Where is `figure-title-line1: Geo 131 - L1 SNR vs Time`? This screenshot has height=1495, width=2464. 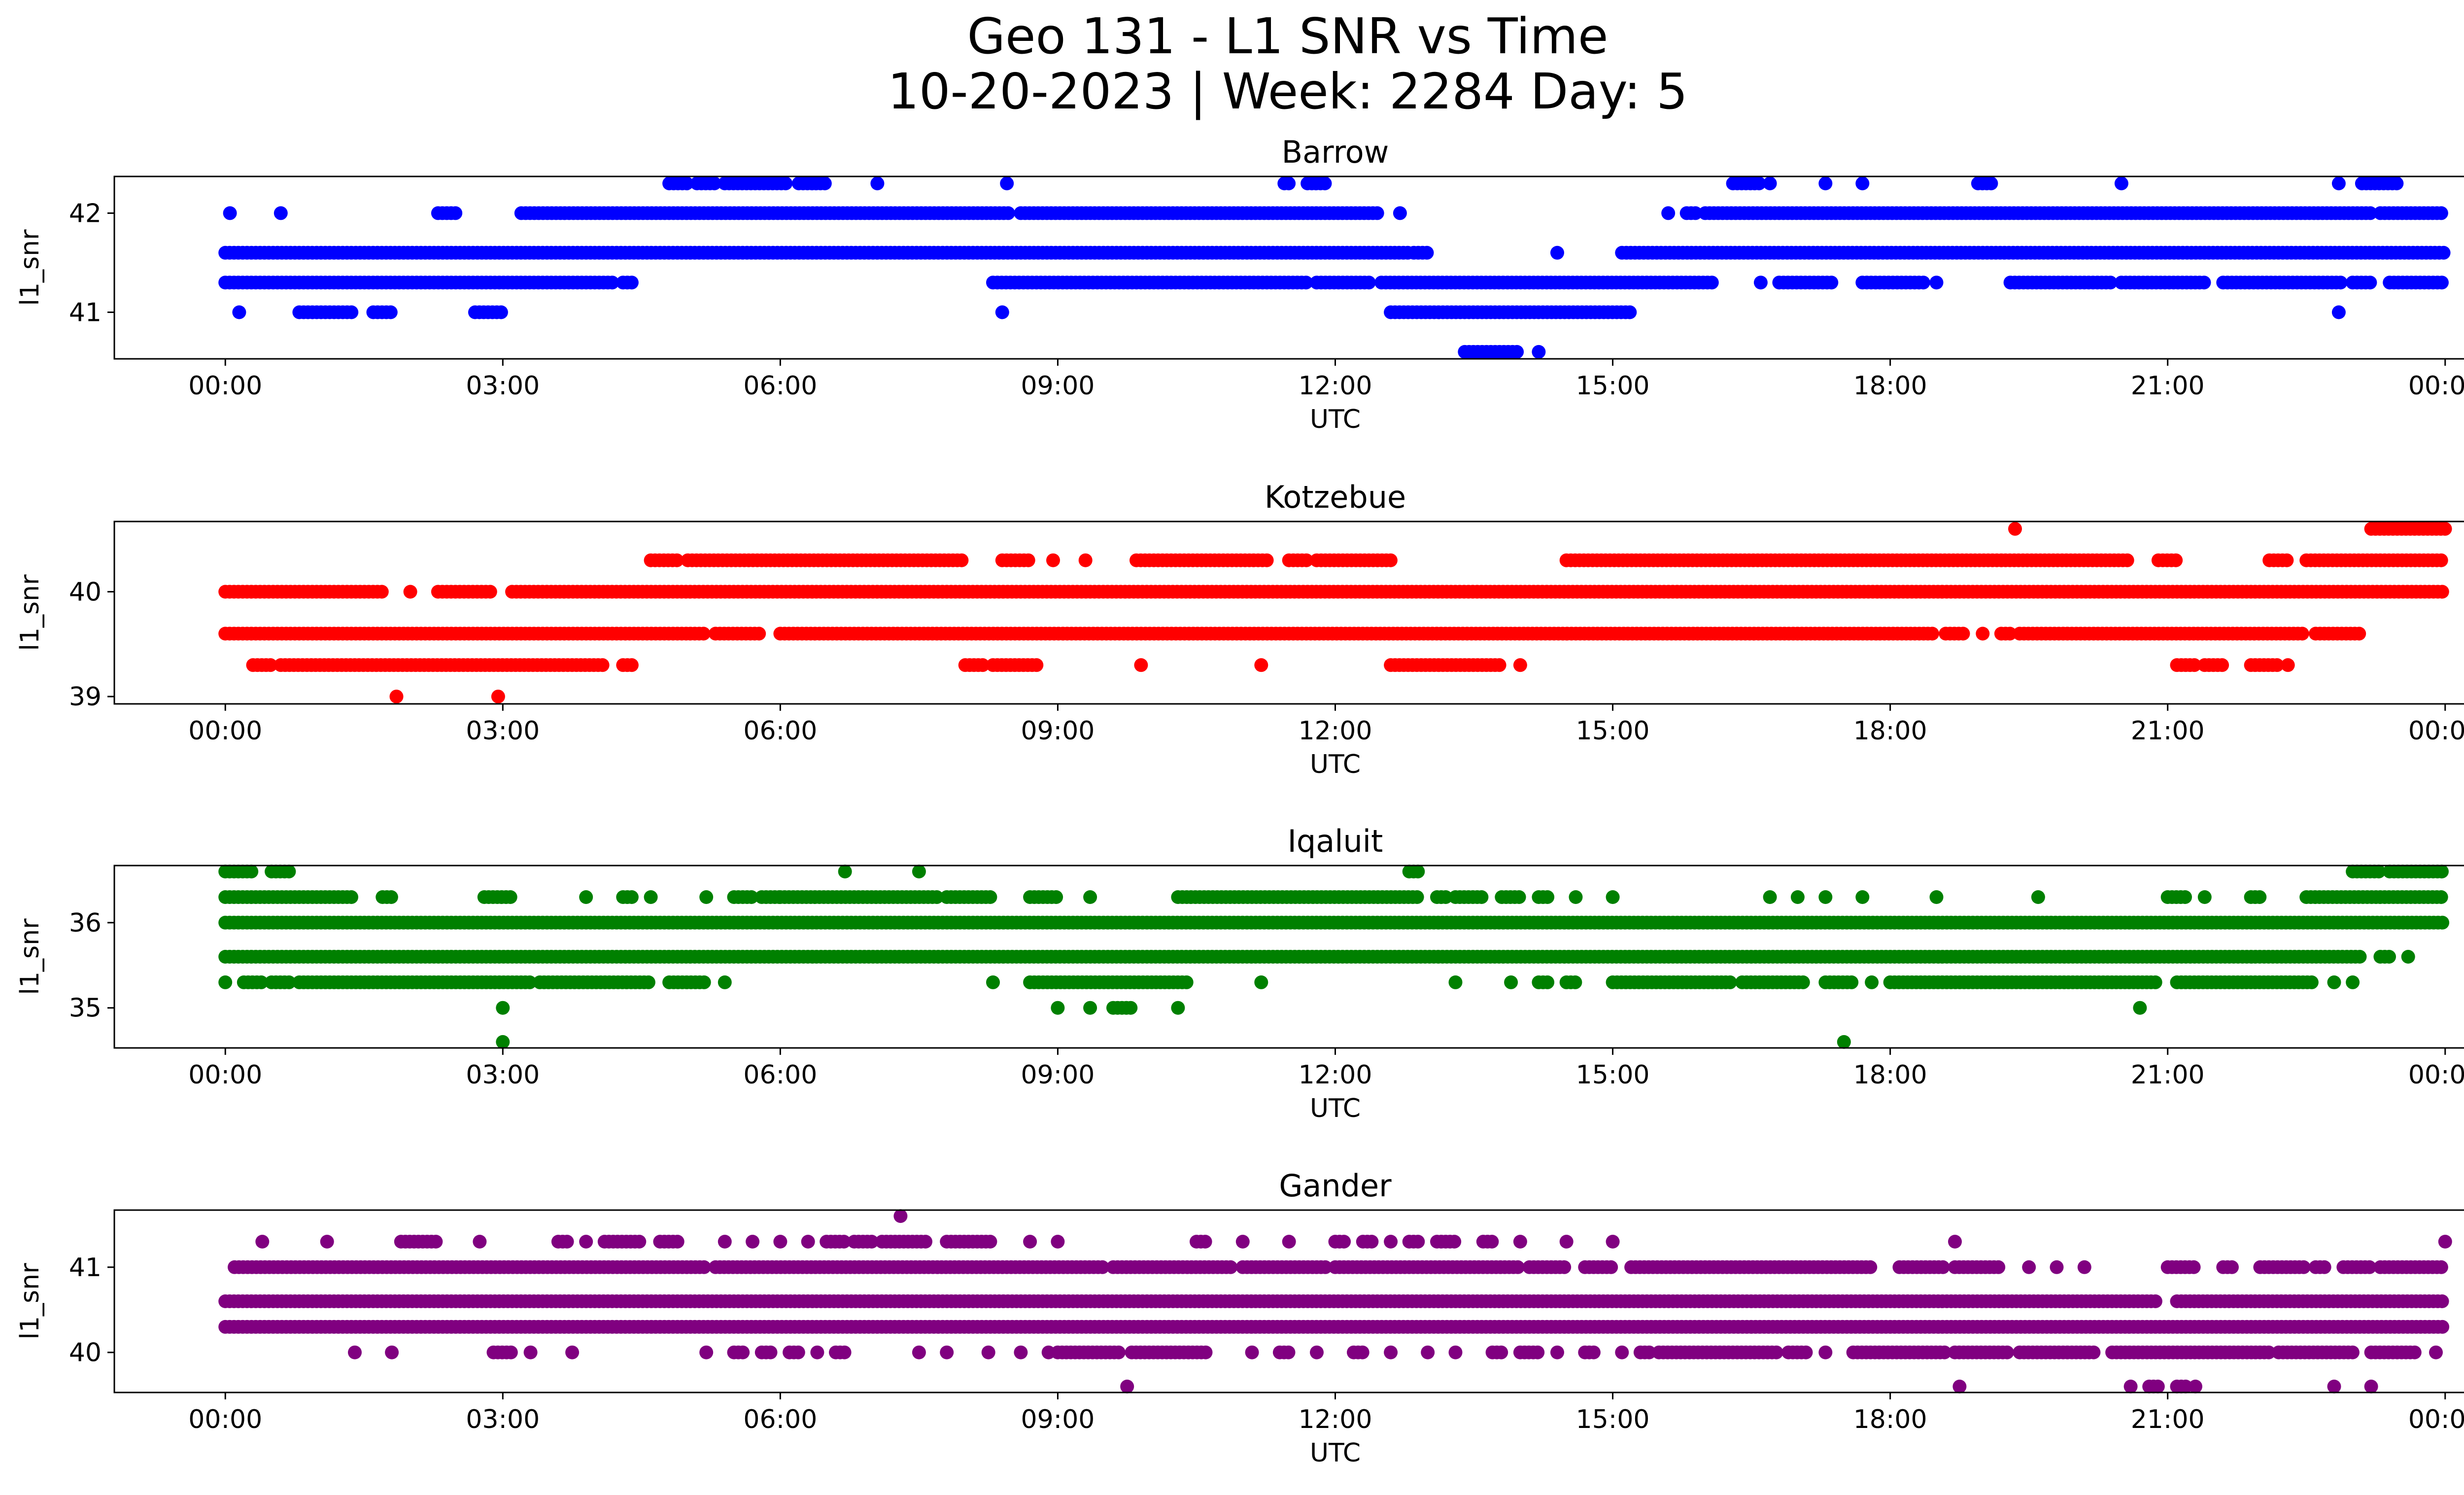
figure-title-line1: Geo 131 - L1 SNR vs Time is located at coordinates (1287, 36).